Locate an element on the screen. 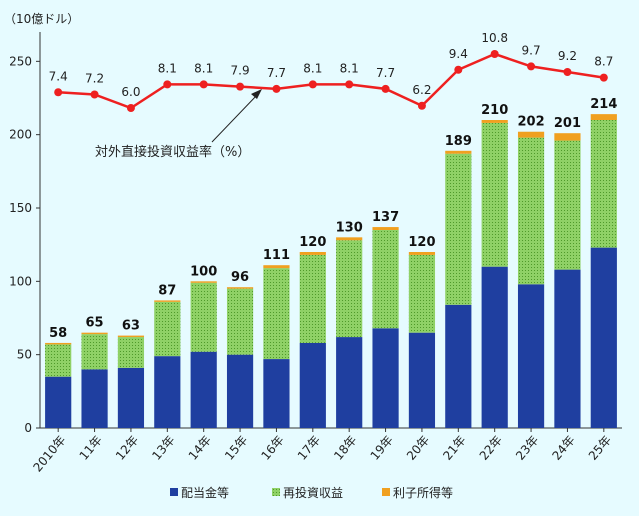 The height and width of the screenshot is (516, 639). y-tick-label: 200 is located at coordinates (20, 135).